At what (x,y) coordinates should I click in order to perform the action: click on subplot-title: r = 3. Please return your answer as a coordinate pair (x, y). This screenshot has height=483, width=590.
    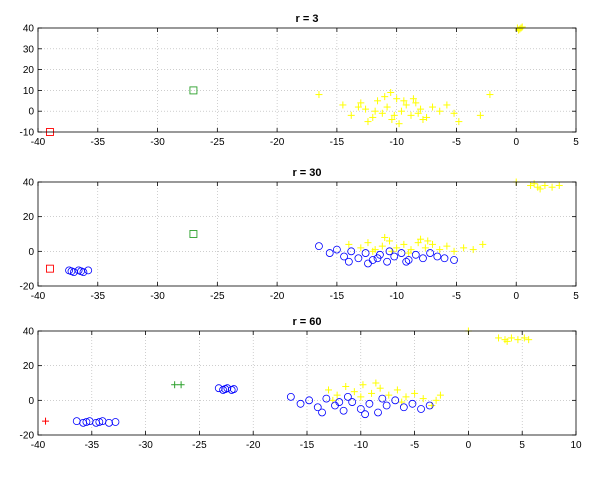
    Looking at the image, I should click on (307, 19).